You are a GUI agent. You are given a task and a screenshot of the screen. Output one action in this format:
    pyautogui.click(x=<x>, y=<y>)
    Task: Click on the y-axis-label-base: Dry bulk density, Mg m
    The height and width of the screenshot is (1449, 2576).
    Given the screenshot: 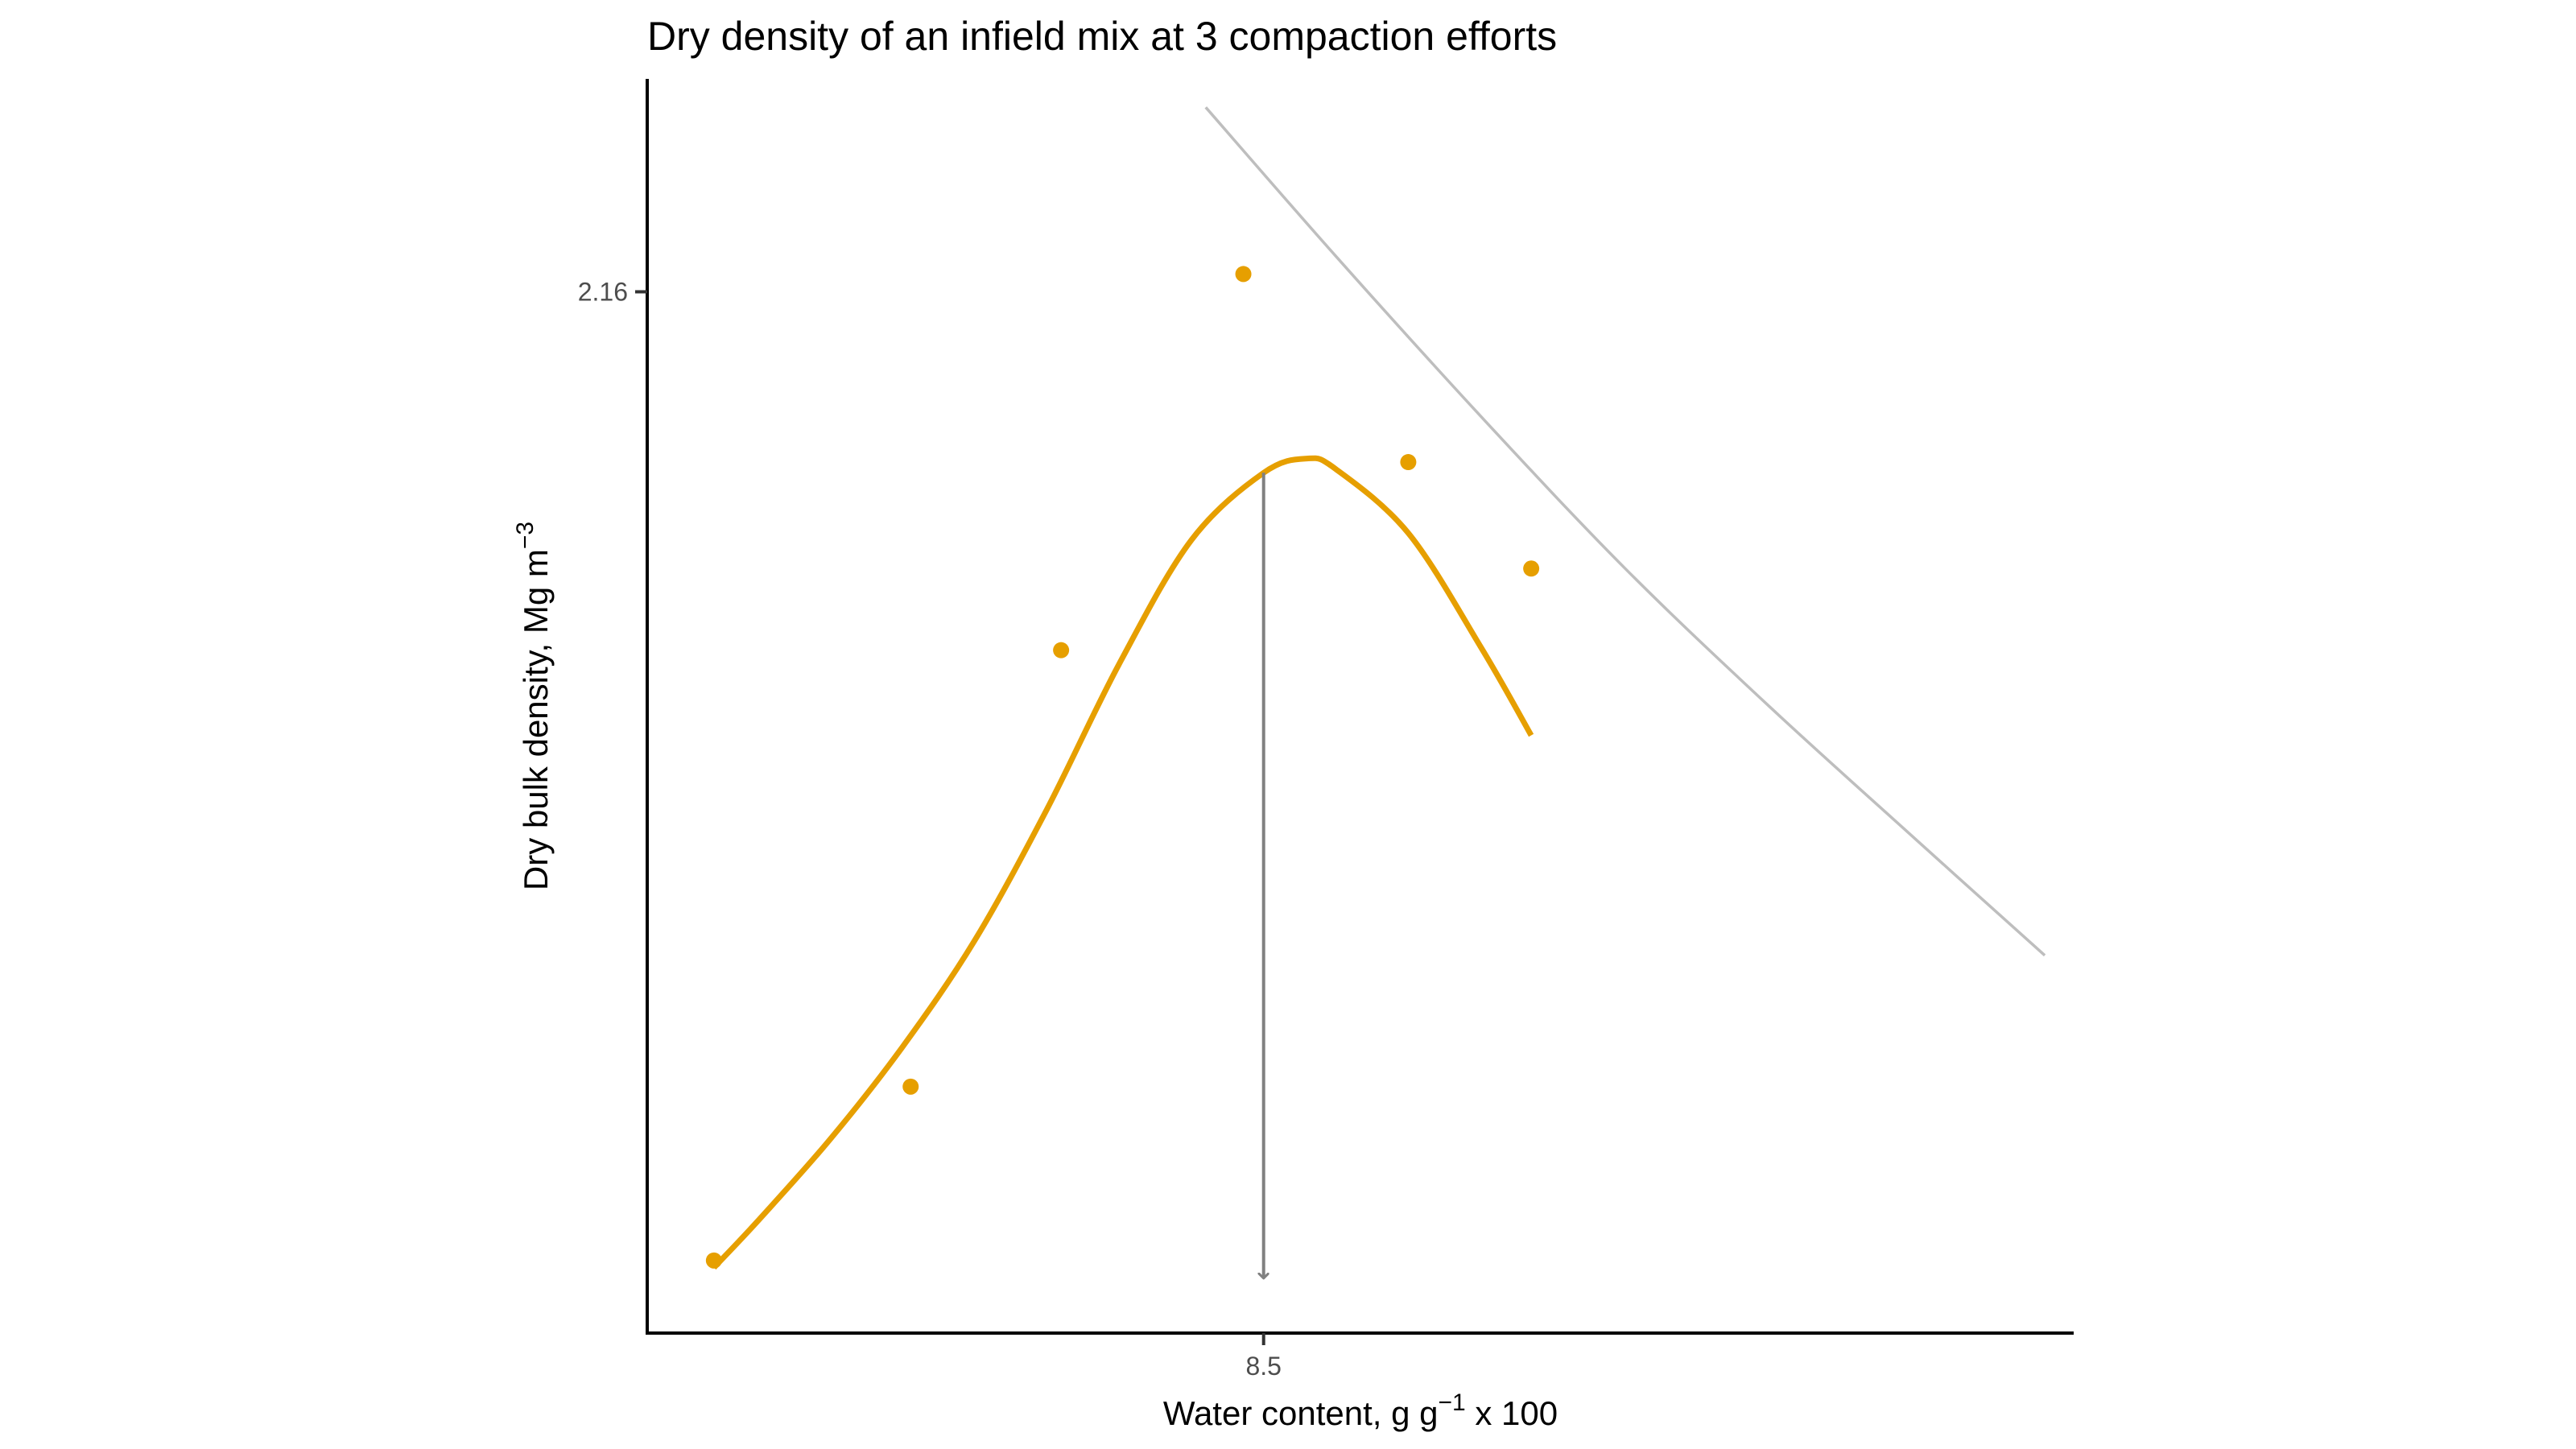 What is the action you would take?
    pyautogui.click(x=536, y=719)
    